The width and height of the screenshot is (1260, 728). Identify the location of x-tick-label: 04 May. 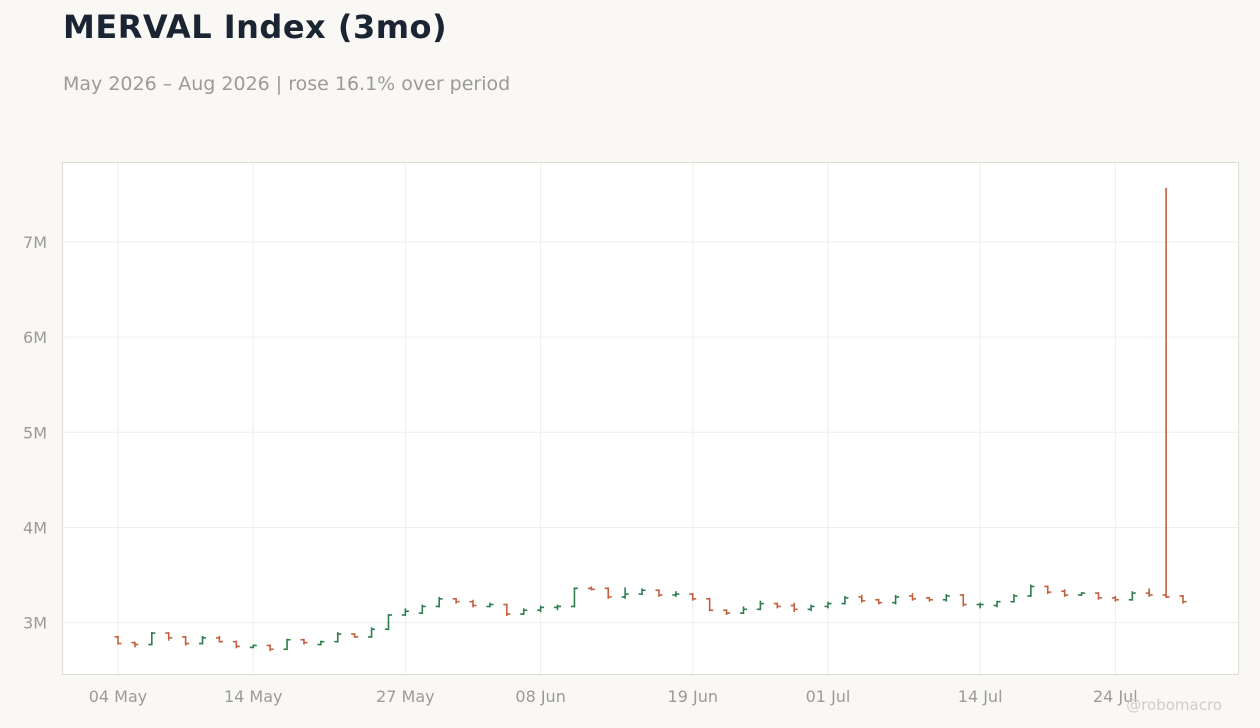
(118, 696).